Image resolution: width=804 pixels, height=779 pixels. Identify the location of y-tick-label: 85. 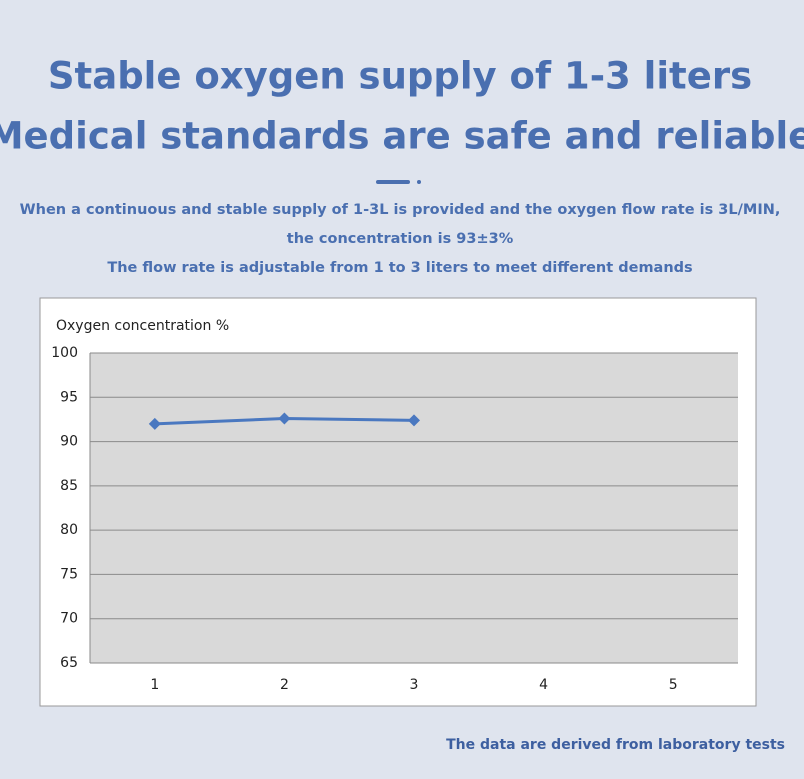
(69, 486).